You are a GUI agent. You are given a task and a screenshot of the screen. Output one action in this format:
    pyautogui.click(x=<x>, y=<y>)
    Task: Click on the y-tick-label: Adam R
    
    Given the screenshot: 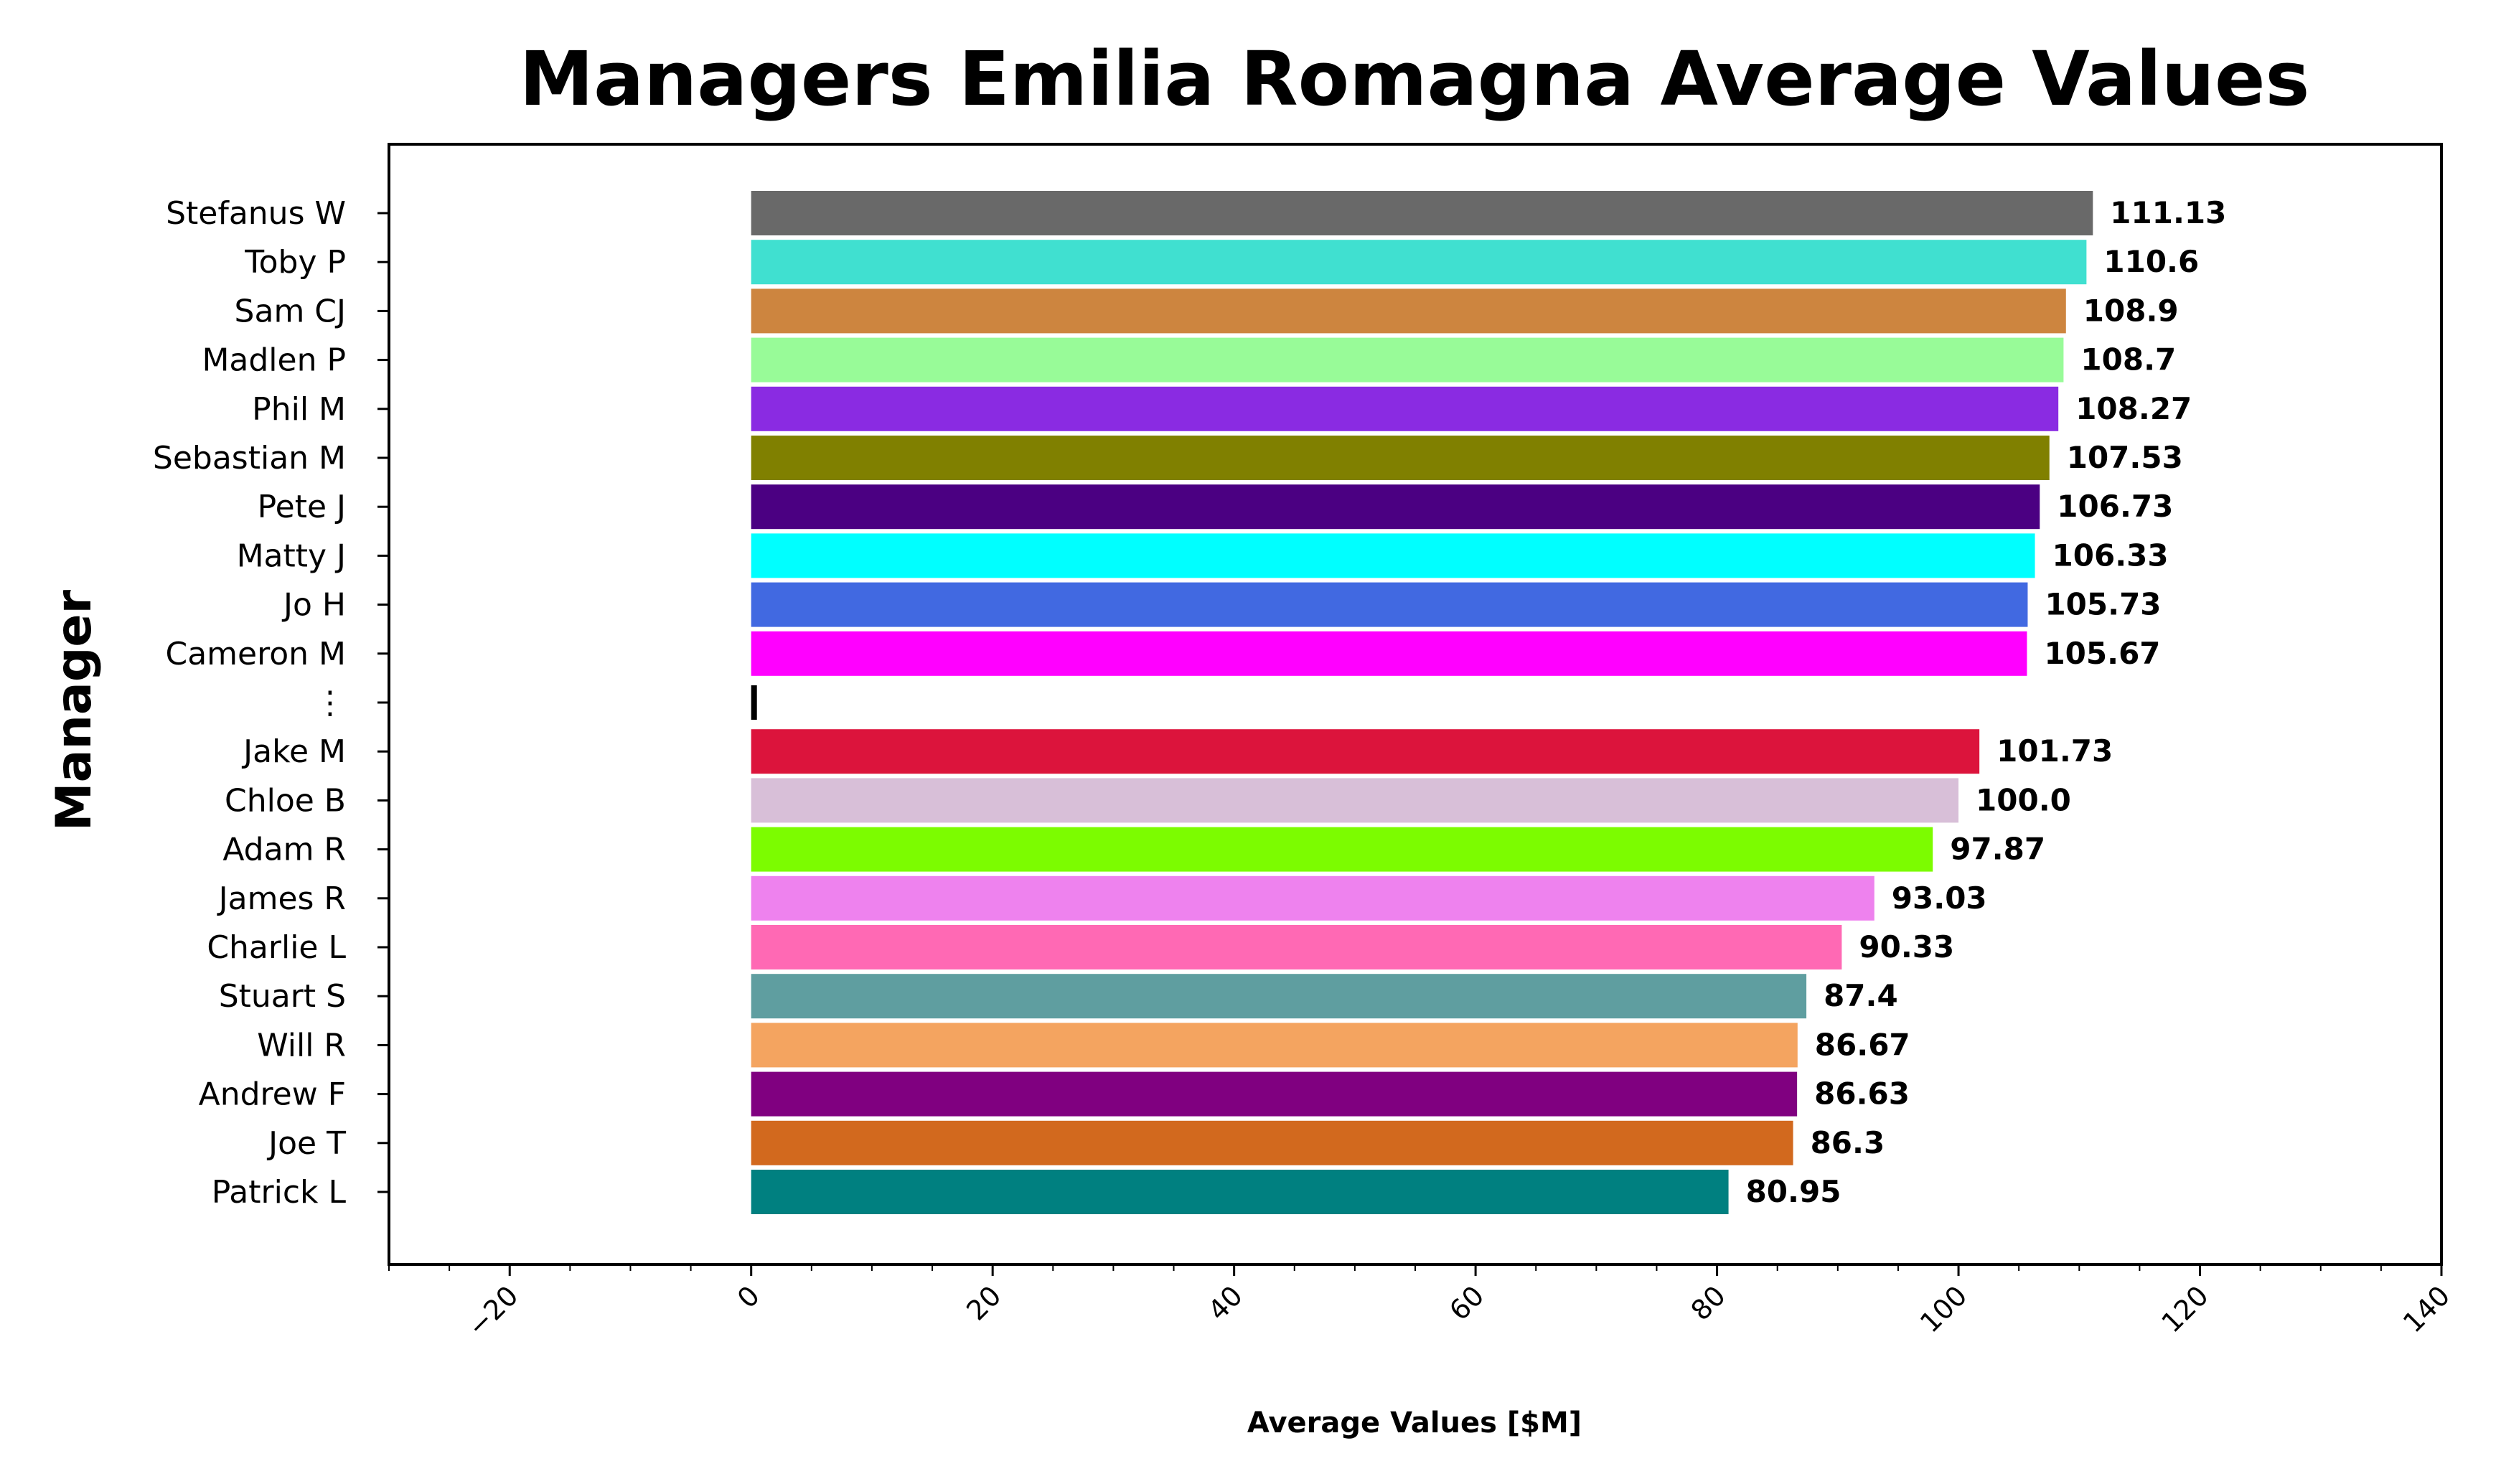 What is the action you would take?
    pyautogui.click(x=284, y=850)
    